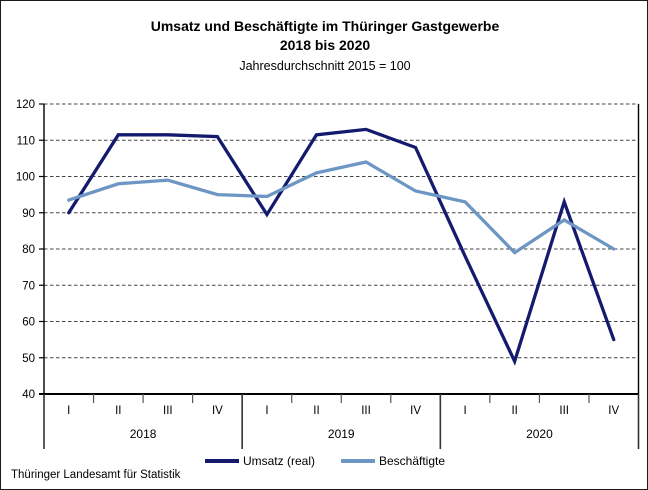  Describe the element at coordinates (96, 475) in the screenshot. I see `source-note: Thüringer Landesamt für Statistik` at that location.